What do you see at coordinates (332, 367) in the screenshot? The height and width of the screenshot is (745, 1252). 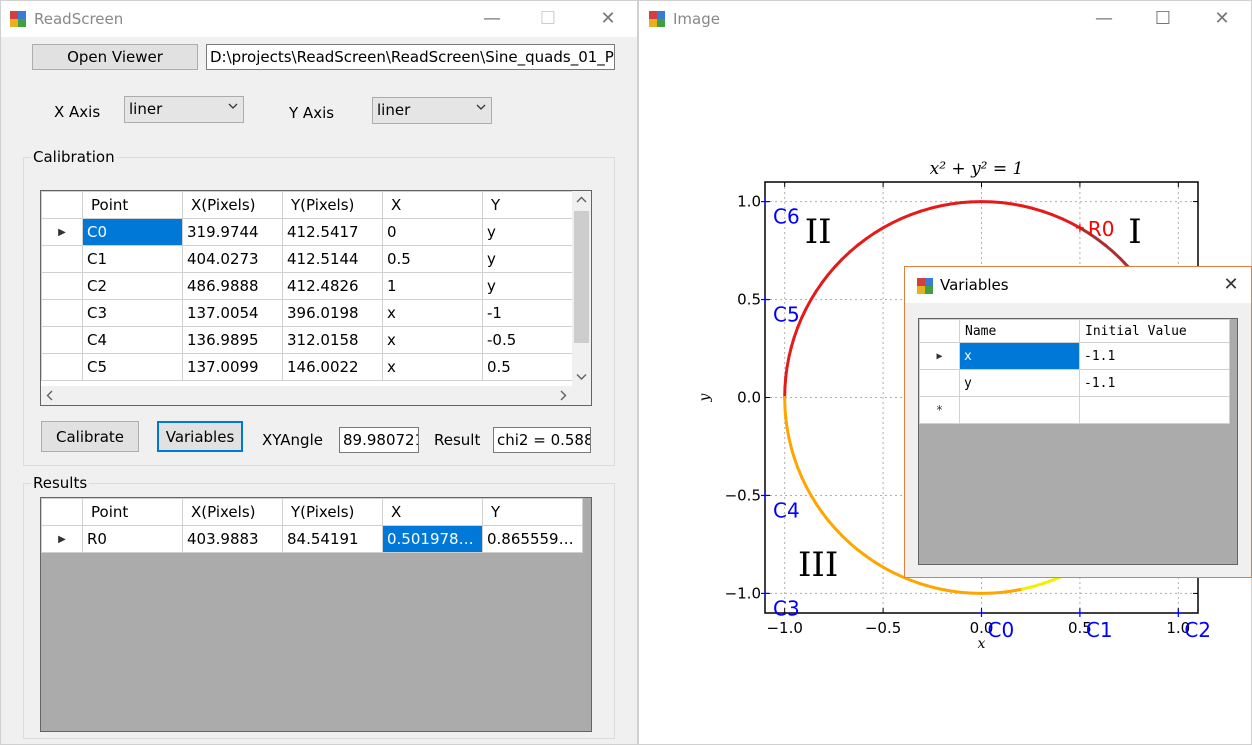 I see `table-cell: 146.0022` at bounding box center [332, 367].